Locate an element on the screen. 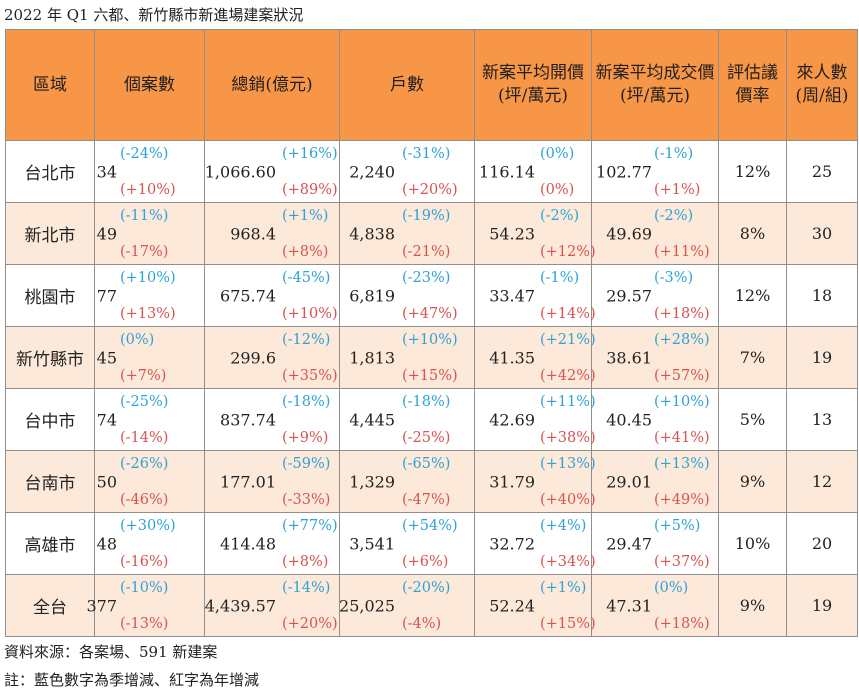 This screenshot has width=859, height=693. header-cases: 個案數 is located at coordinates (149, 85).